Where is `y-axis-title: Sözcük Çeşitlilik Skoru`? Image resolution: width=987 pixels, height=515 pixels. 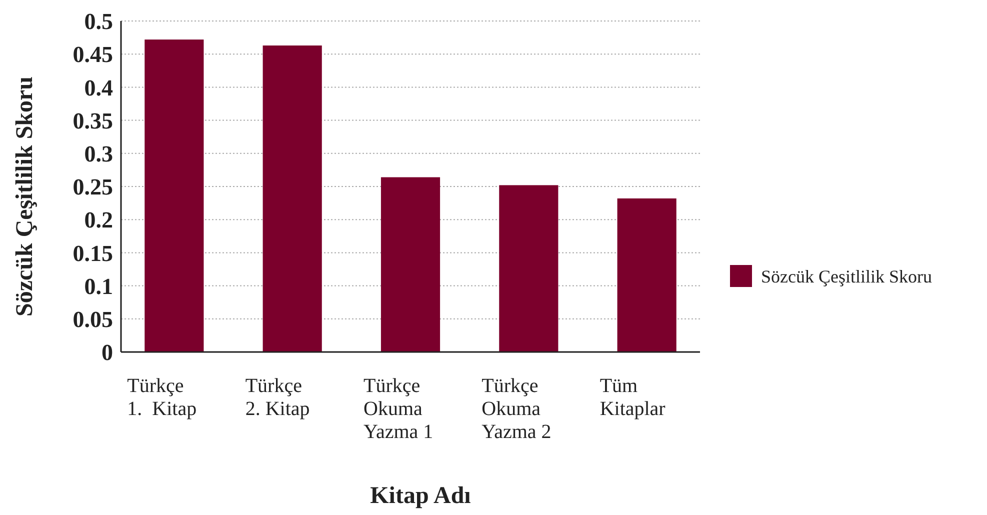
y-axis-title: Sözcük Çeşitlilik Skoru is located at coordinates (25, 196).